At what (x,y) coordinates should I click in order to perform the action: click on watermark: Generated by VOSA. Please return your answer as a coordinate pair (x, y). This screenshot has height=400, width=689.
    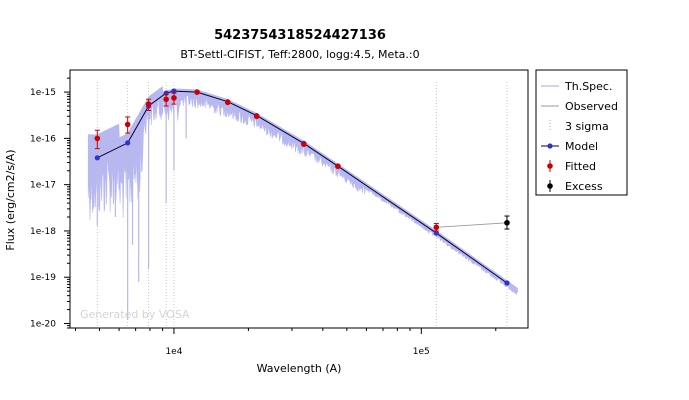
    Looking at the image, I should click on (135, 314).